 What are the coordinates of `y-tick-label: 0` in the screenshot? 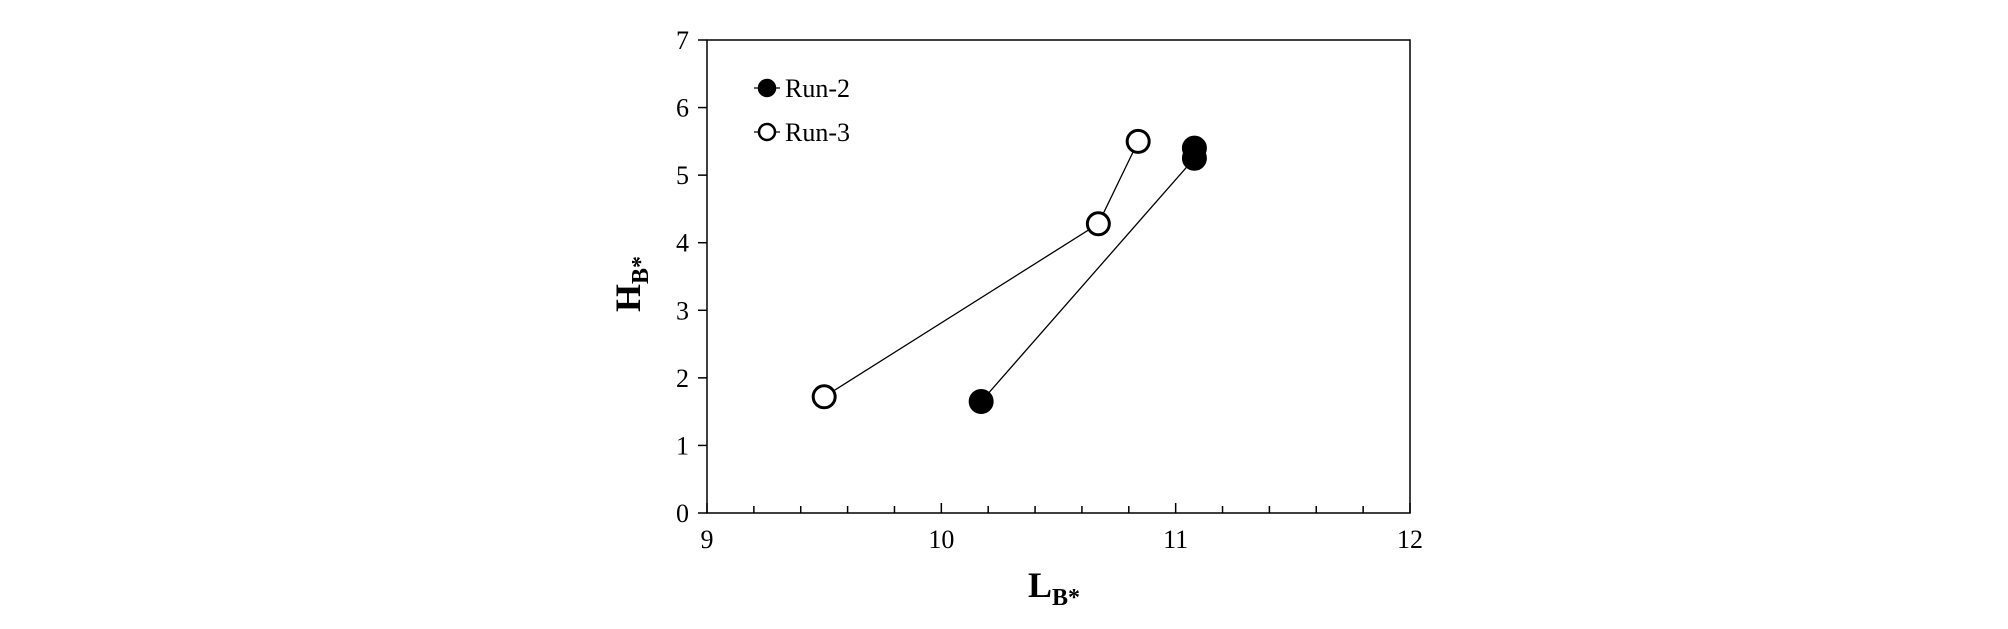 It's located at (682, 513).